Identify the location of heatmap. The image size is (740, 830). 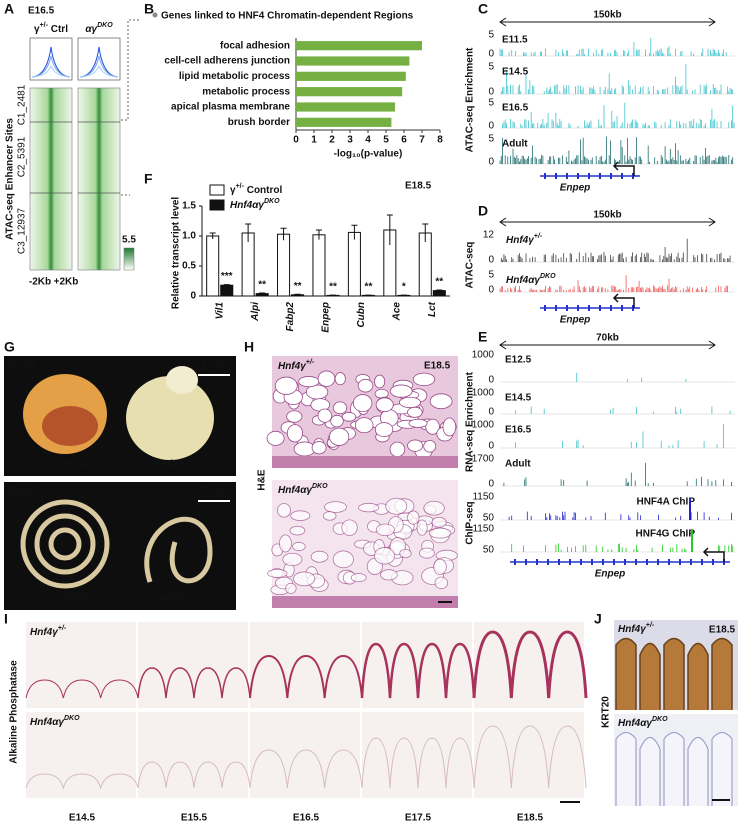
(51, 179).